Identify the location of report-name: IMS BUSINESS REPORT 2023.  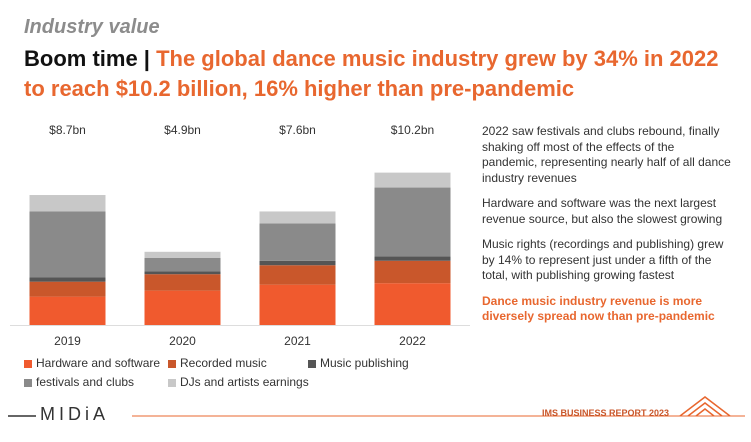
(605, 413).